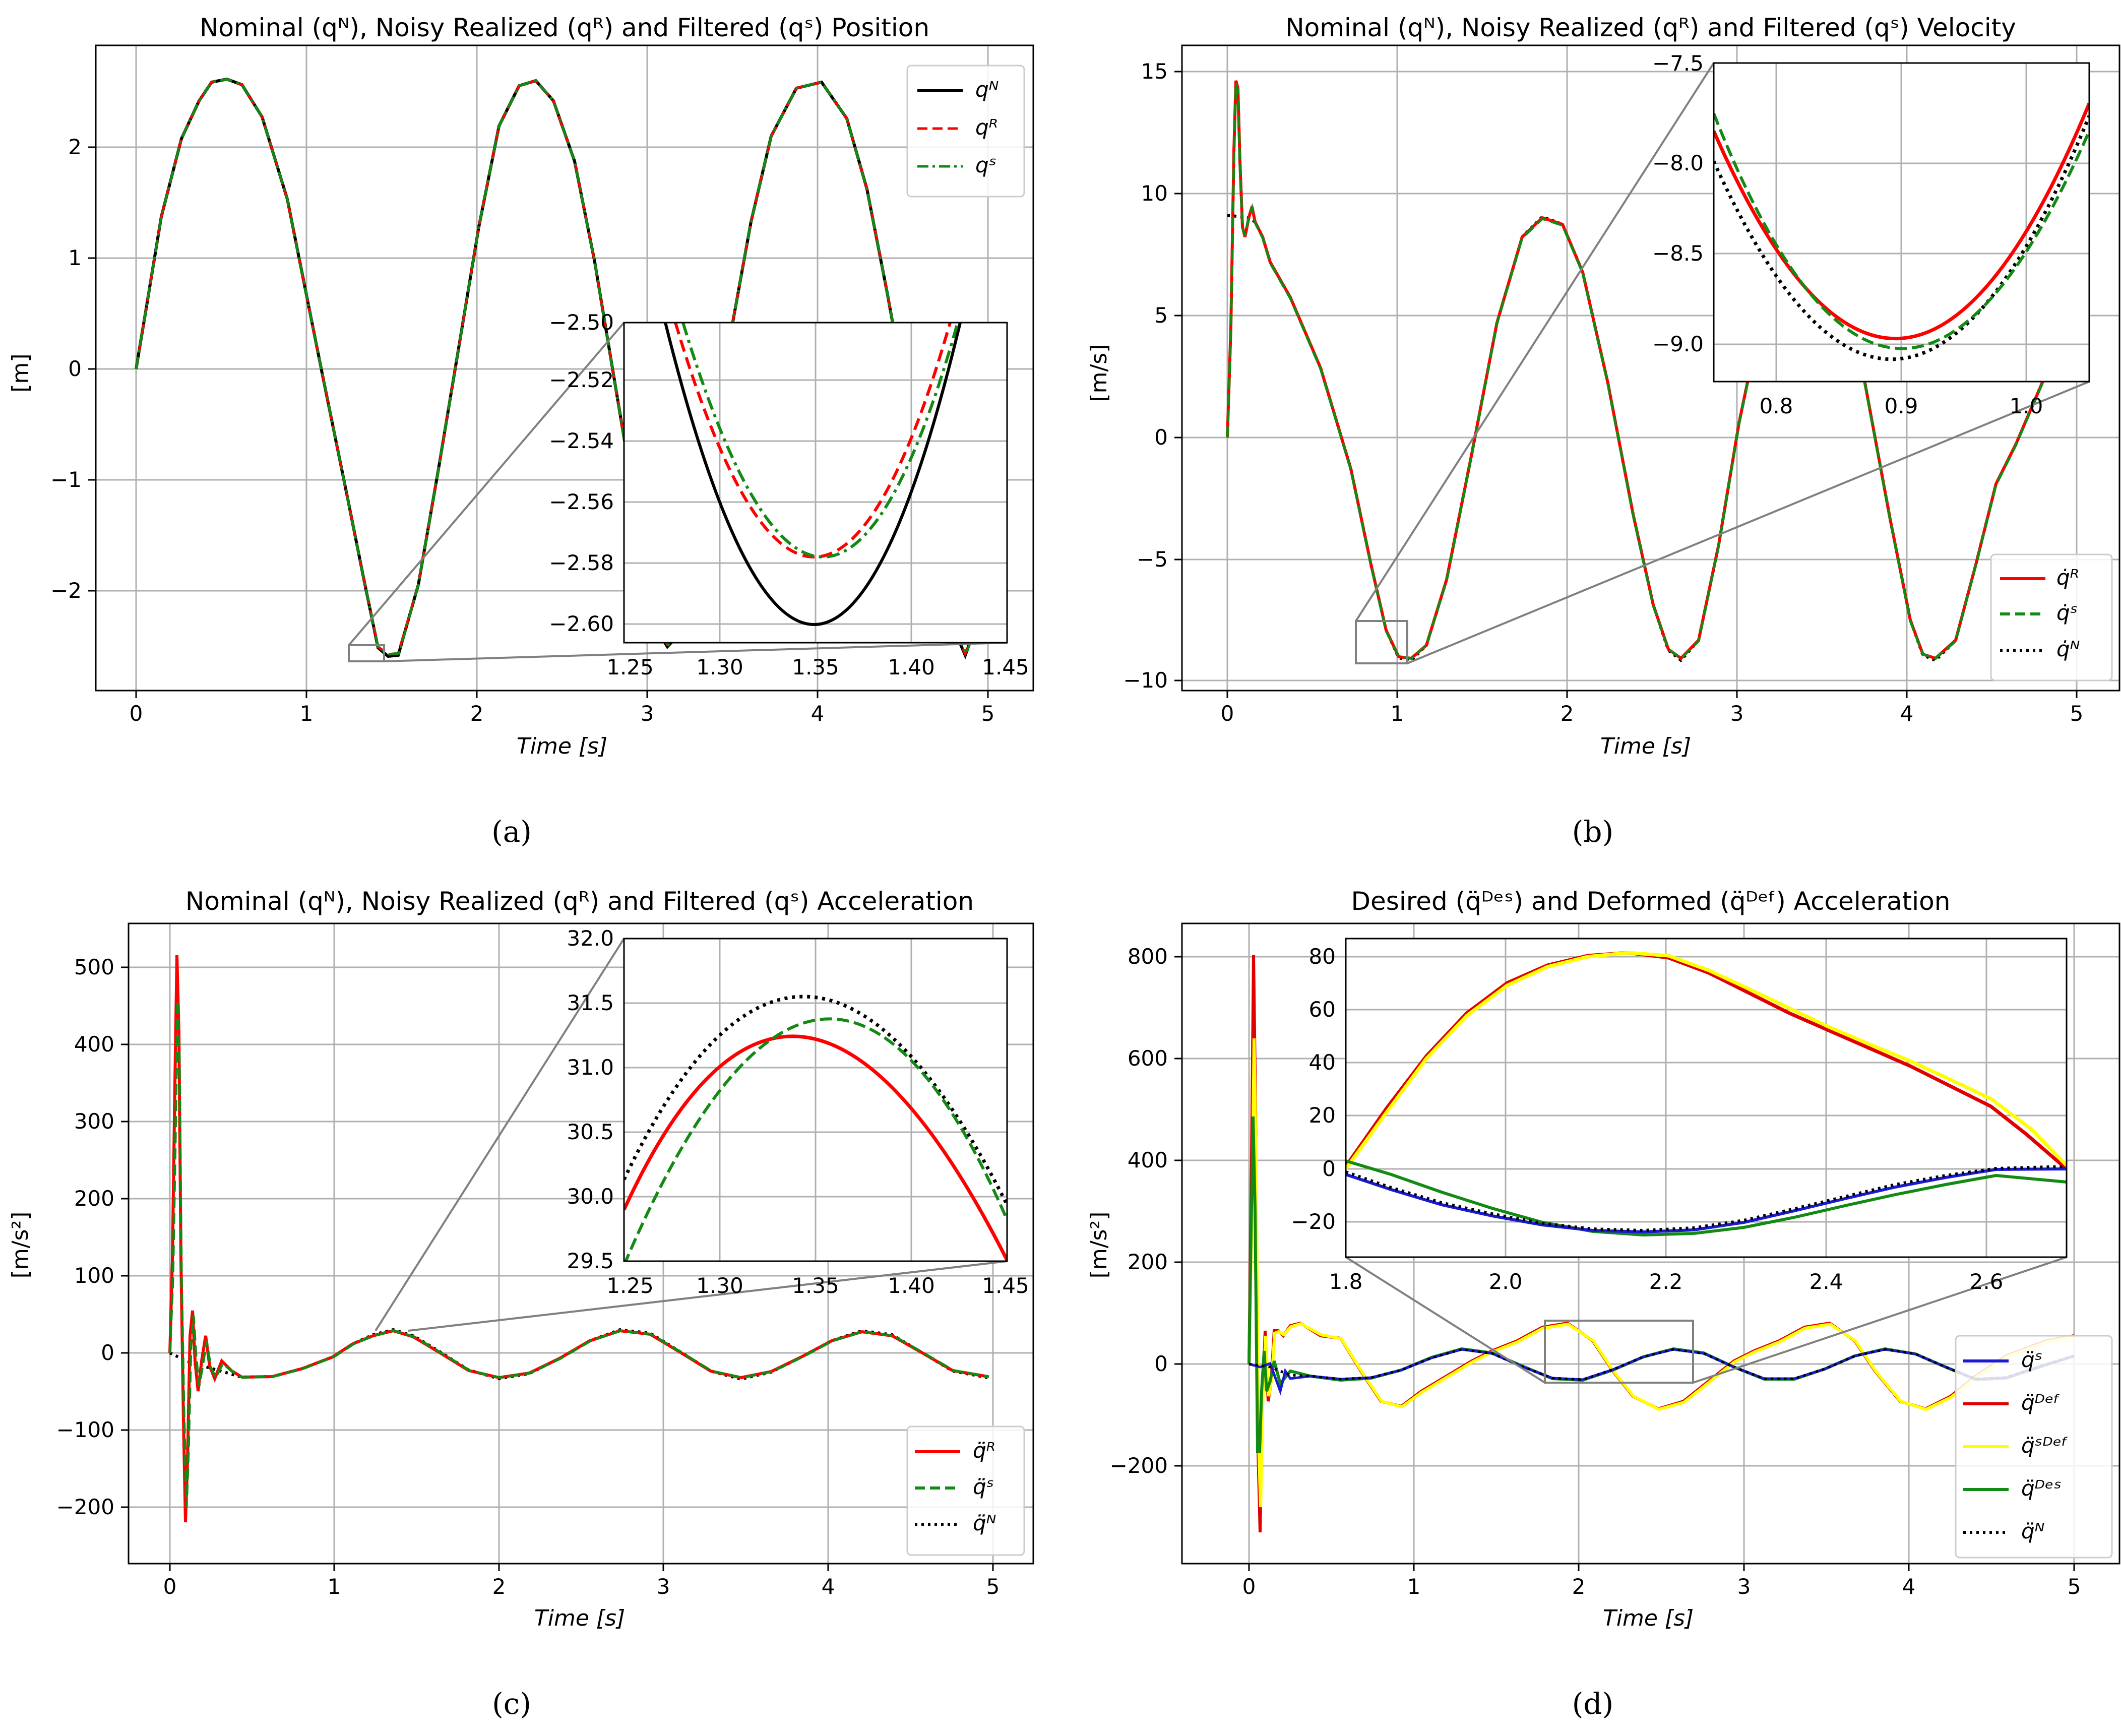  Describe the element at coordinates (630, 1285) in the screenshot. I see `c-inset-xtick-label: 1.25` at that location.